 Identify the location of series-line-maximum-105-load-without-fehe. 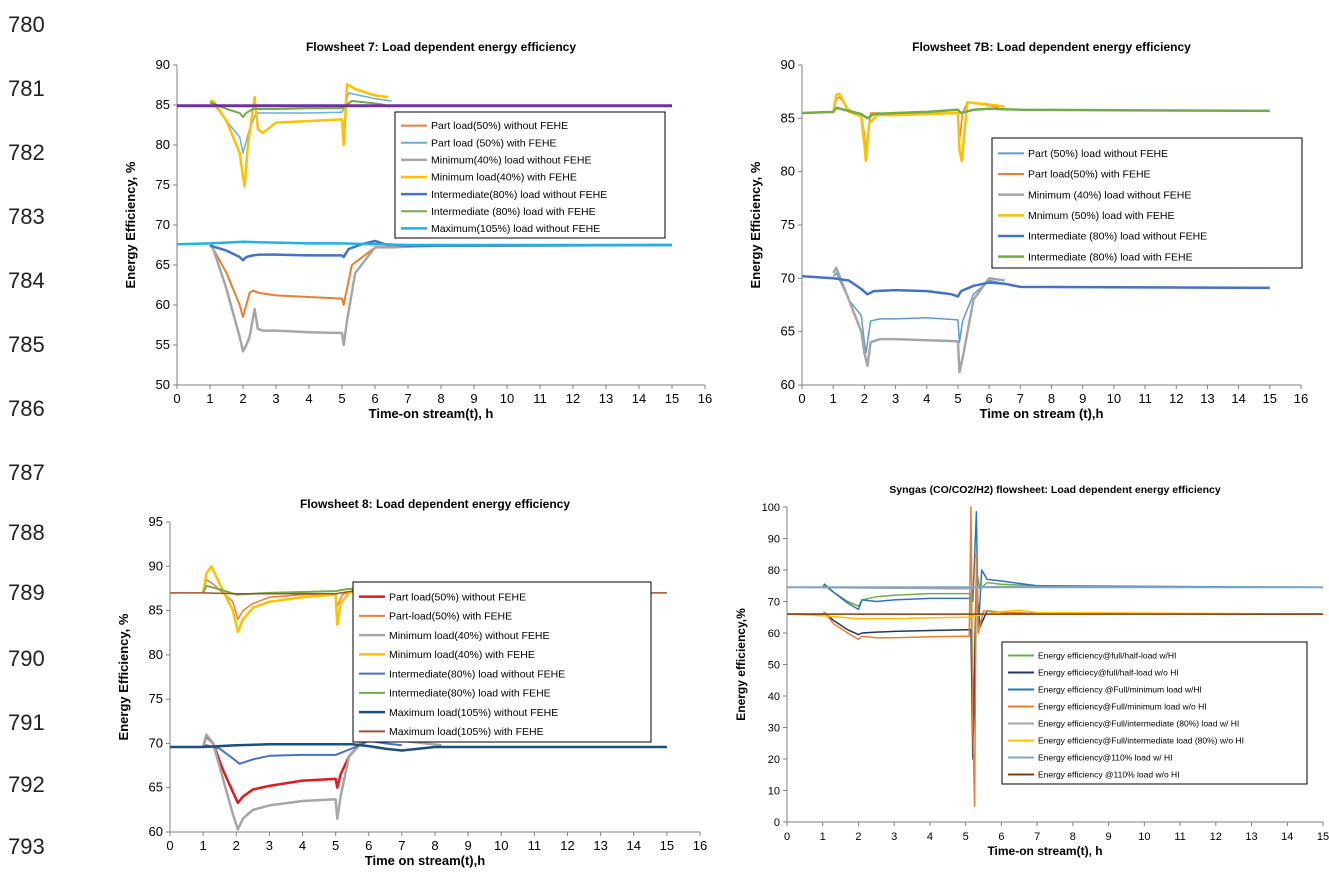
(424, 243).